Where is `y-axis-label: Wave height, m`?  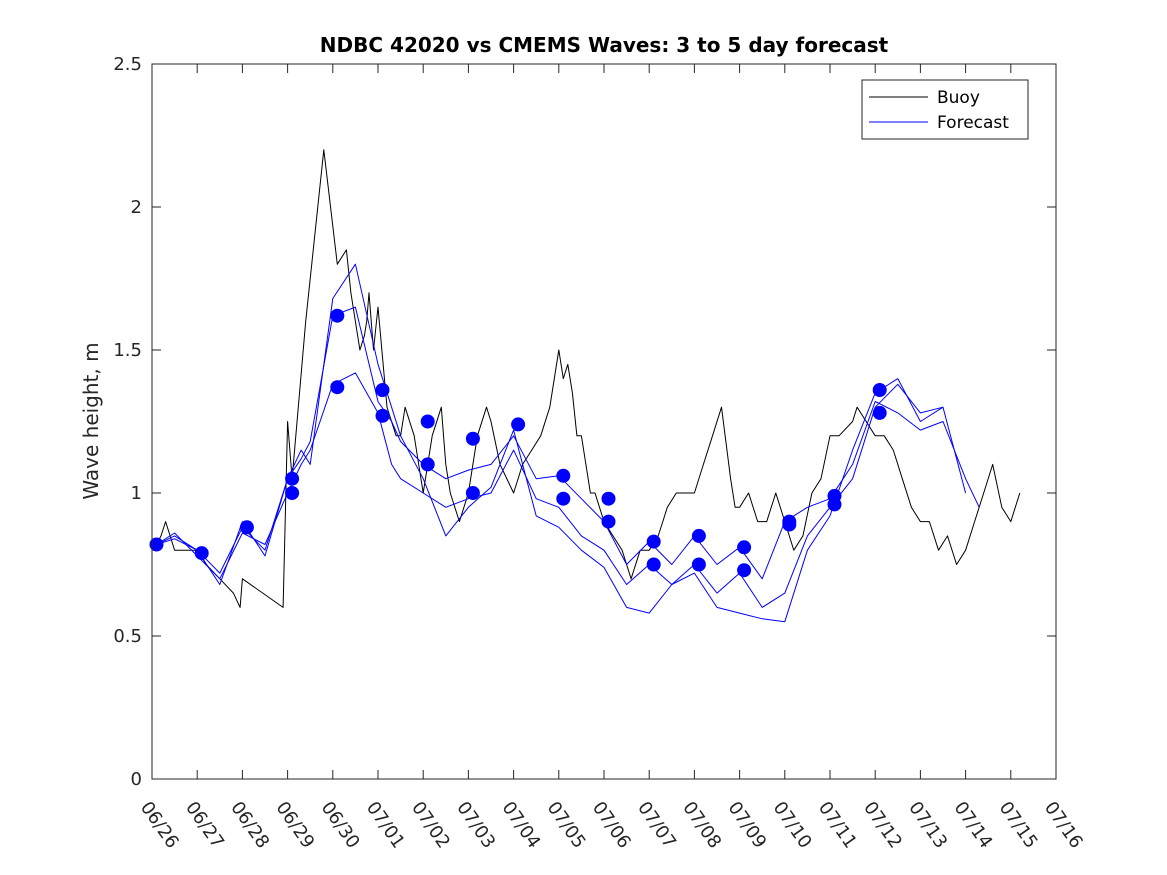
y-axis-label: Wave height, m is located at coordinates (91, 420).